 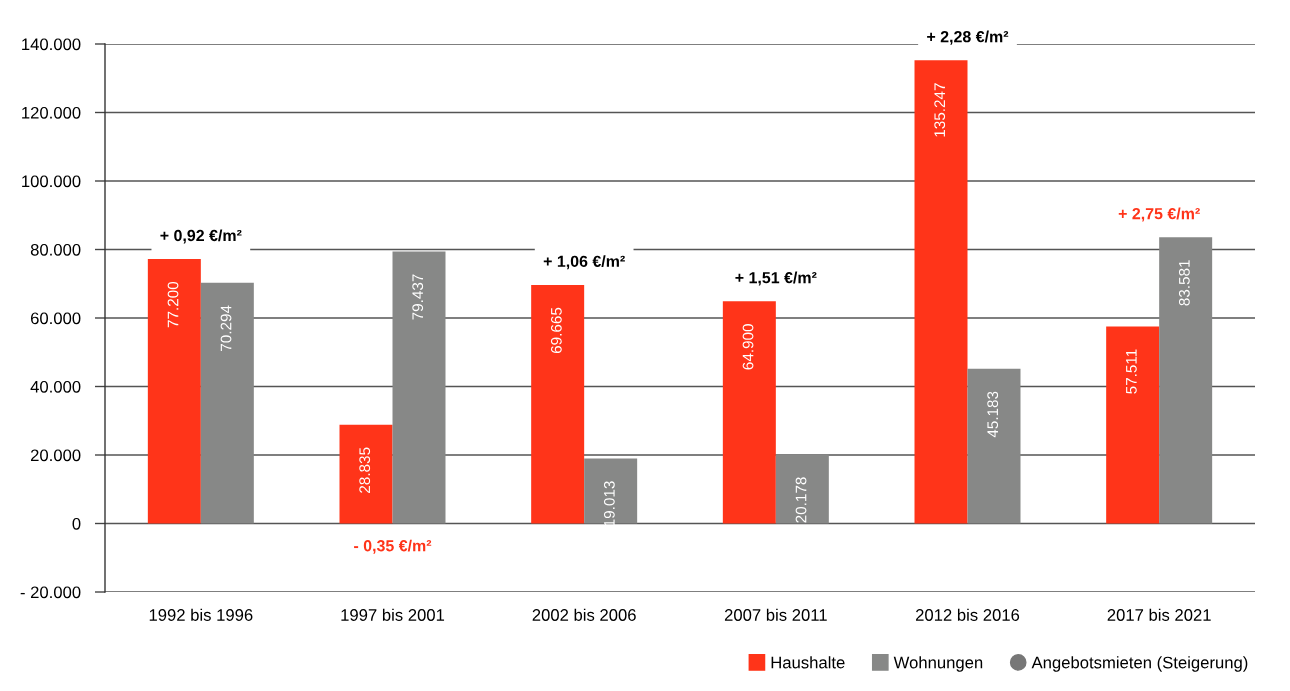 I want to click on data-label: 28.835, so click(x=365, y=470).